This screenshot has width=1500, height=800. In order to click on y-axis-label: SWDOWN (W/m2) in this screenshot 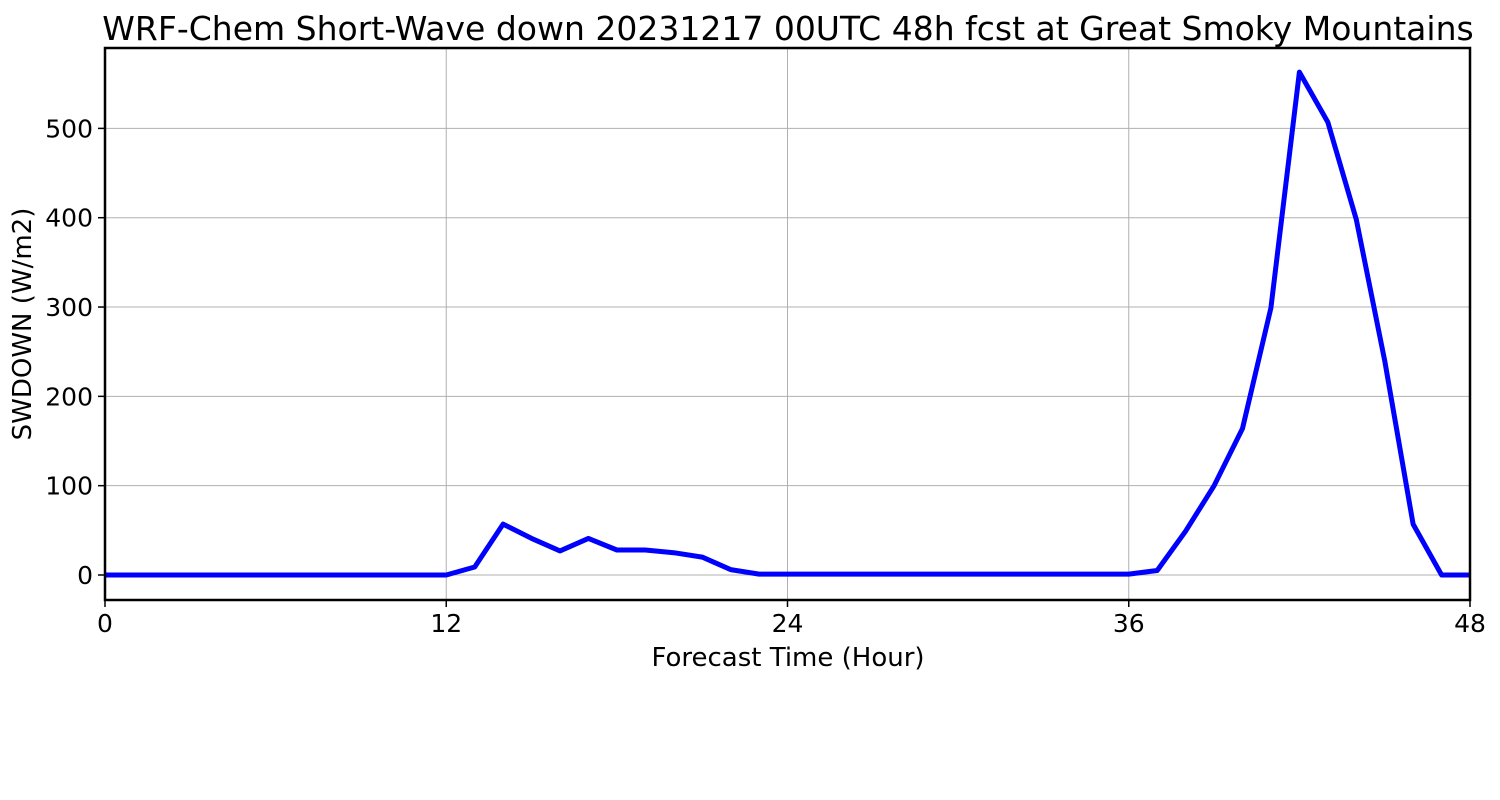, I will do `click(23, 324)`.